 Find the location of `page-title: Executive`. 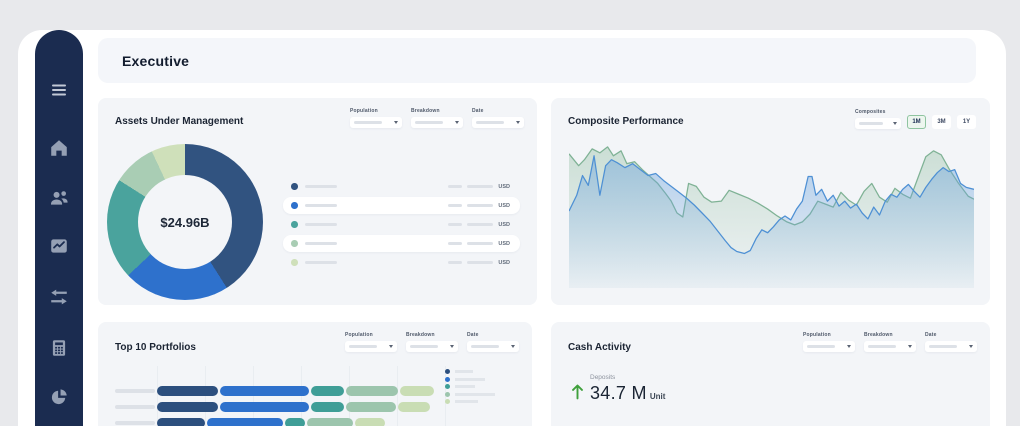

page-title: Executive is located at coordinates (156, 60).